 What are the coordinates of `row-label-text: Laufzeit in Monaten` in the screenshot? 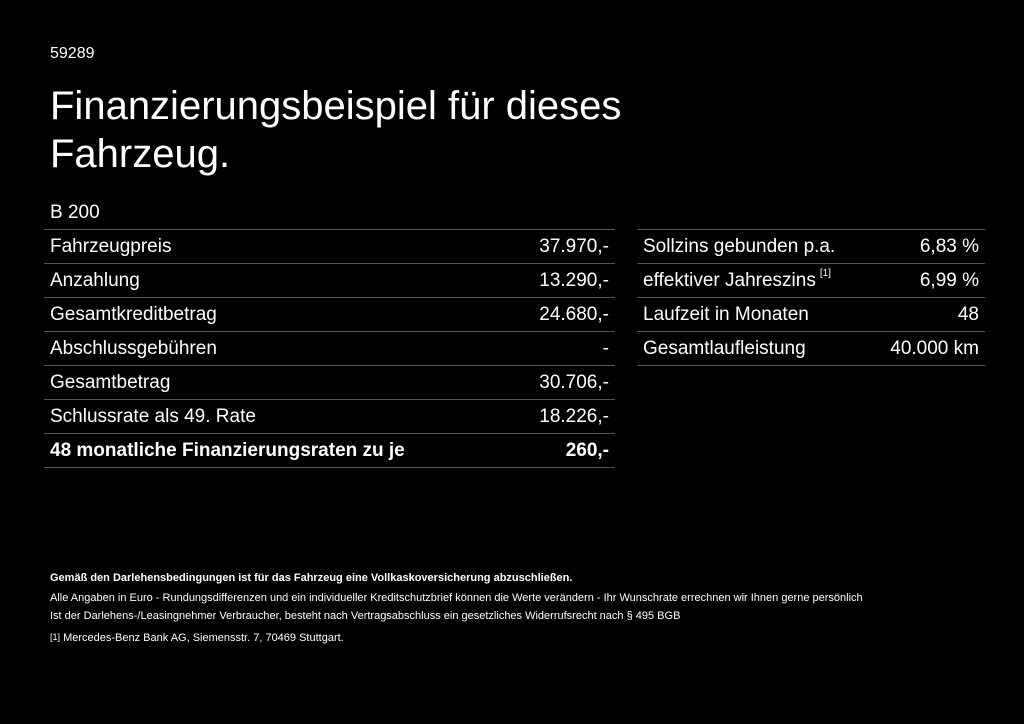 It's located at (726, 314).